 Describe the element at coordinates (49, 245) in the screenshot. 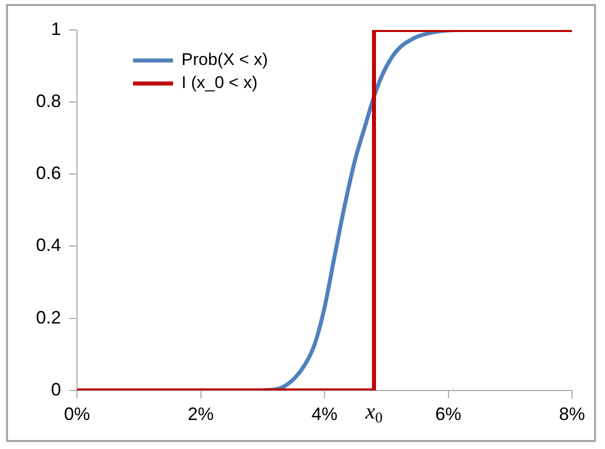

I see `y-tick-label: 0.4` at that location.